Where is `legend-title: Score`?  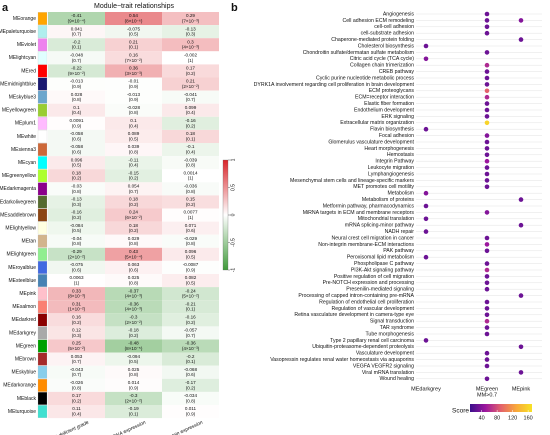
legend-title: Score is located at coordinates (460, 411).